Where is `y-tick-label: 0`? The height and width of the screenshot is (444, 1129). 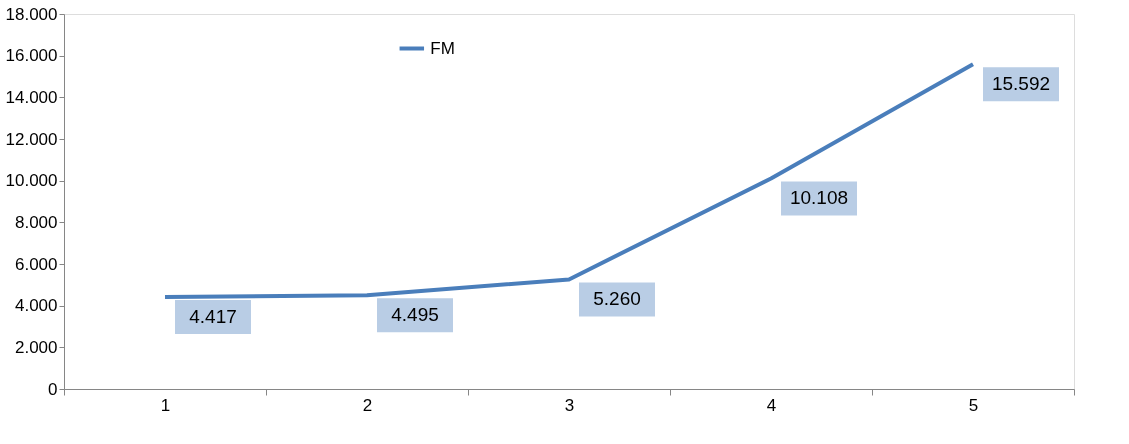 y-tick-label: 0 is located at coordinates (53, 389).